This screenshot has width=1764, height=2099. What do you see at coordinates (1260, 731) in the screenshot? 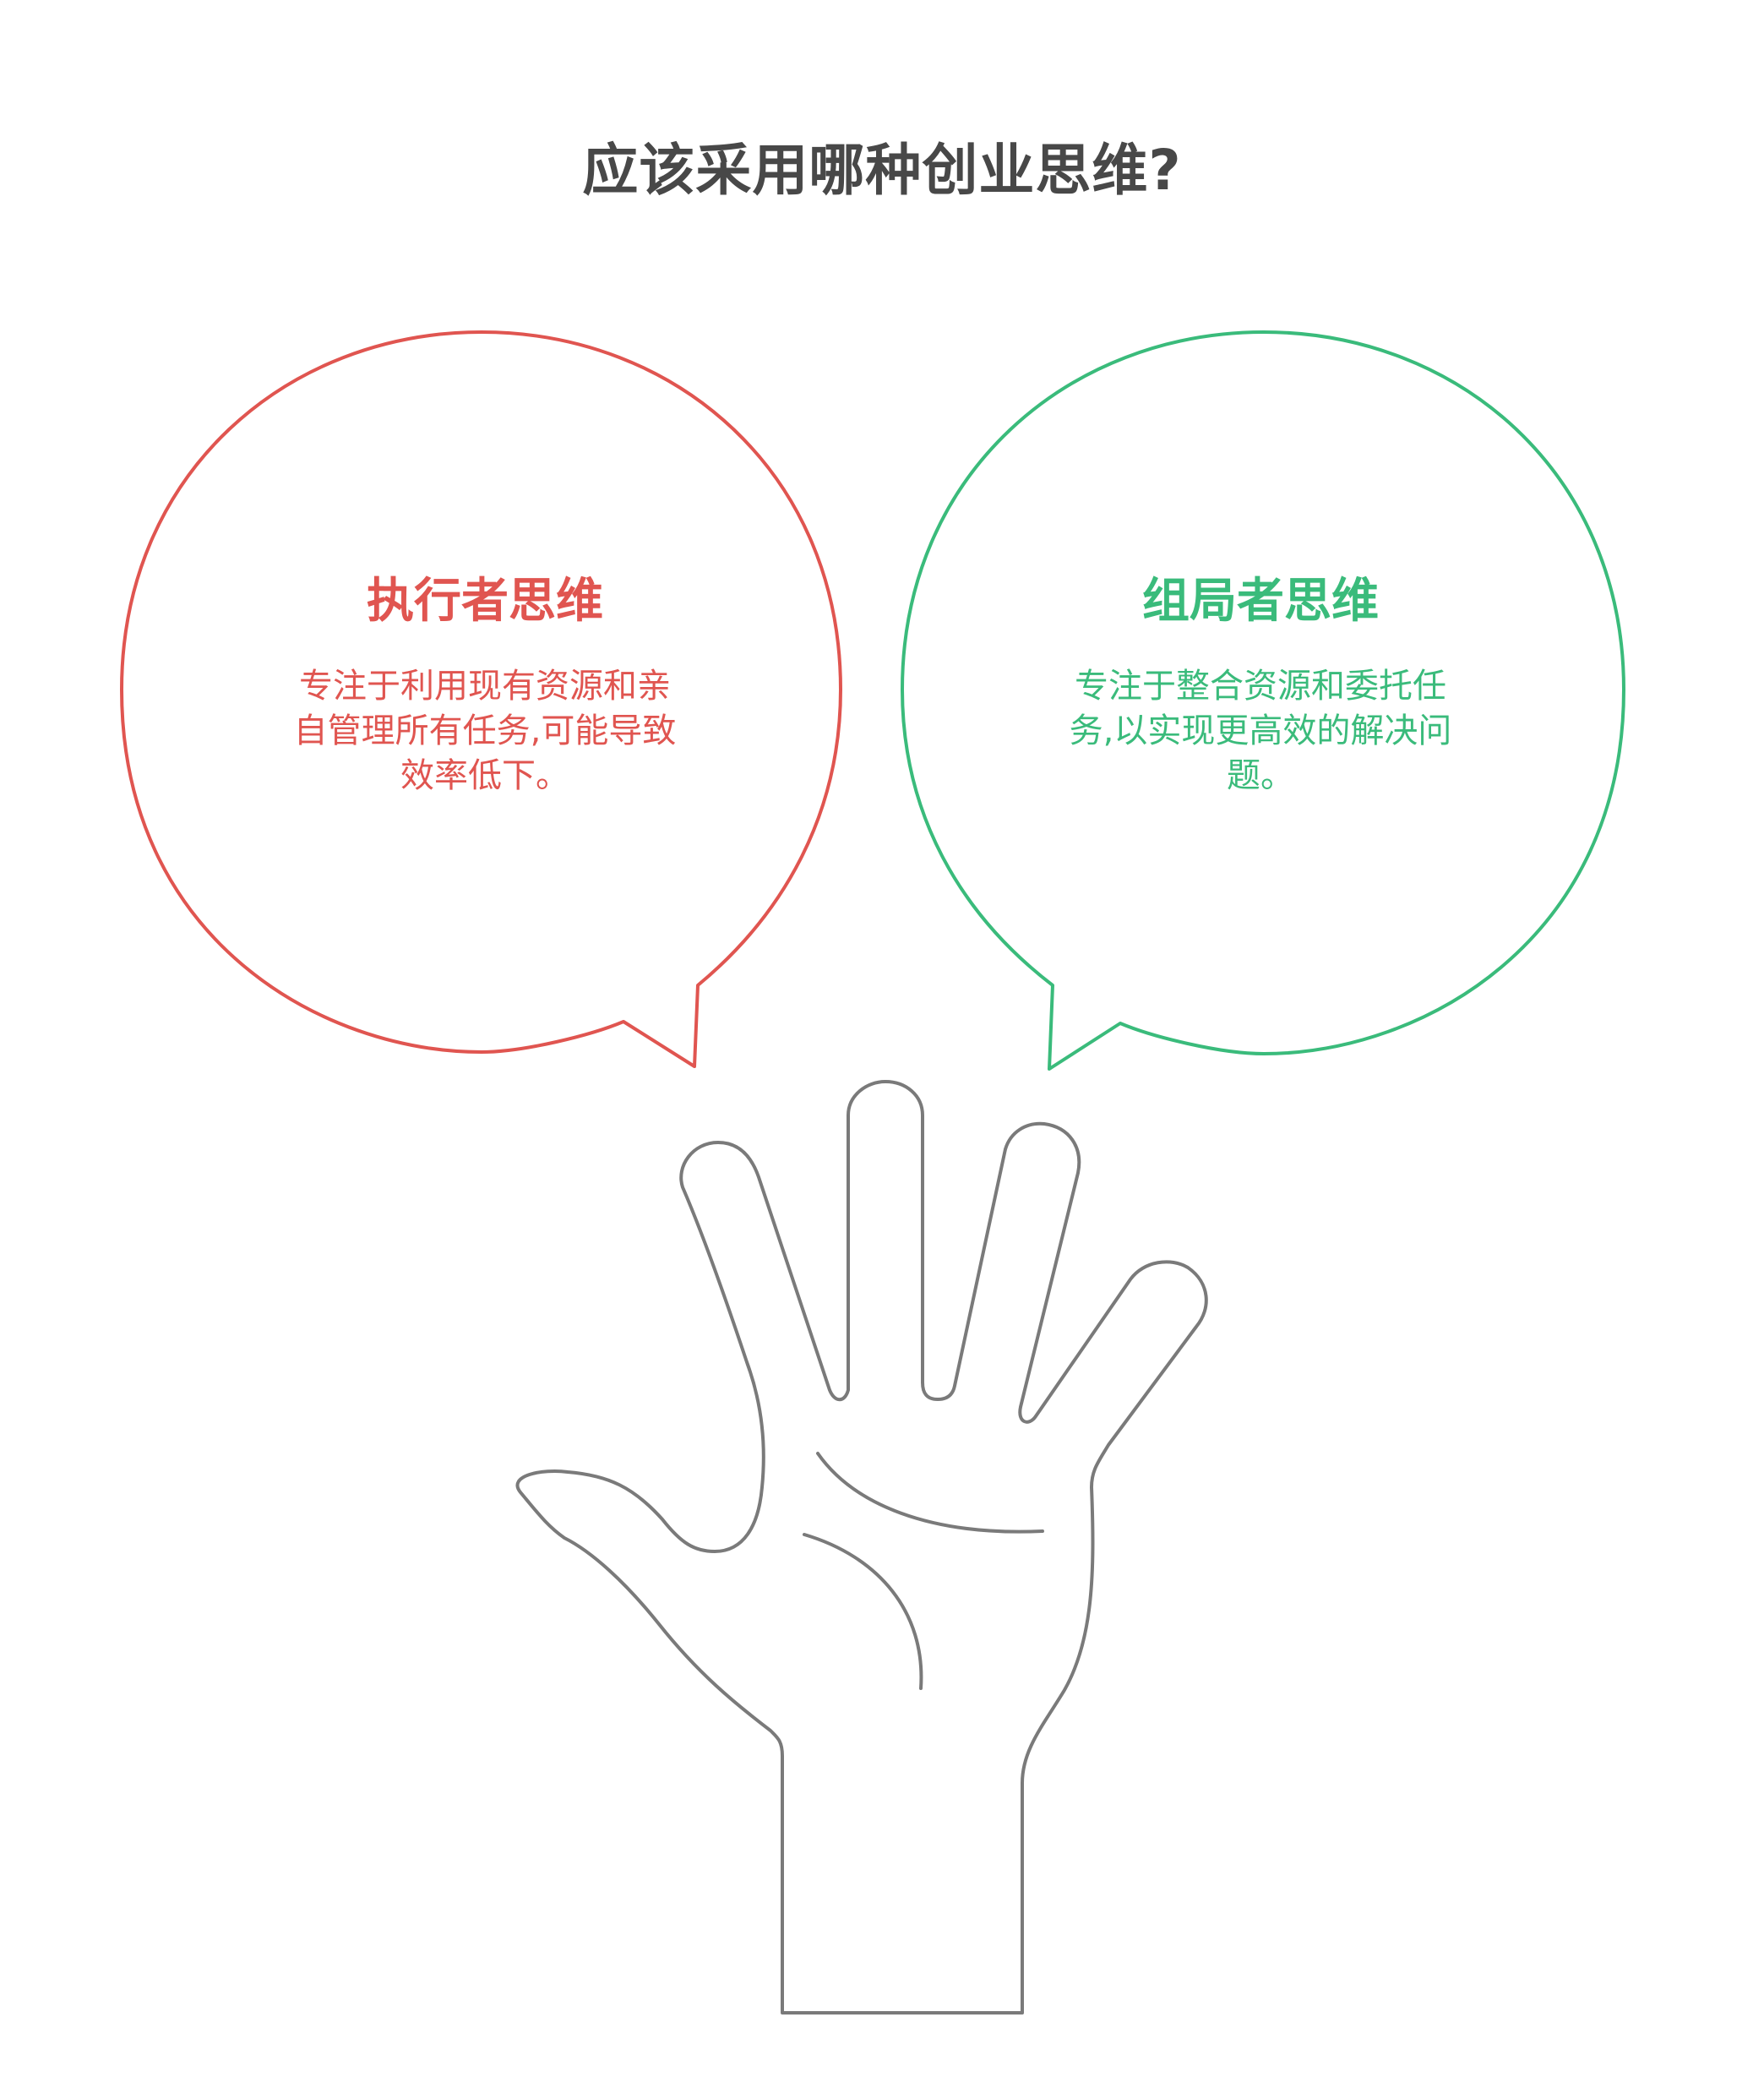
I see `right-bubble-body: 专注于整合资源和委托任务,以实现更高效的解决问题。` at bounding box center [1260, 731].